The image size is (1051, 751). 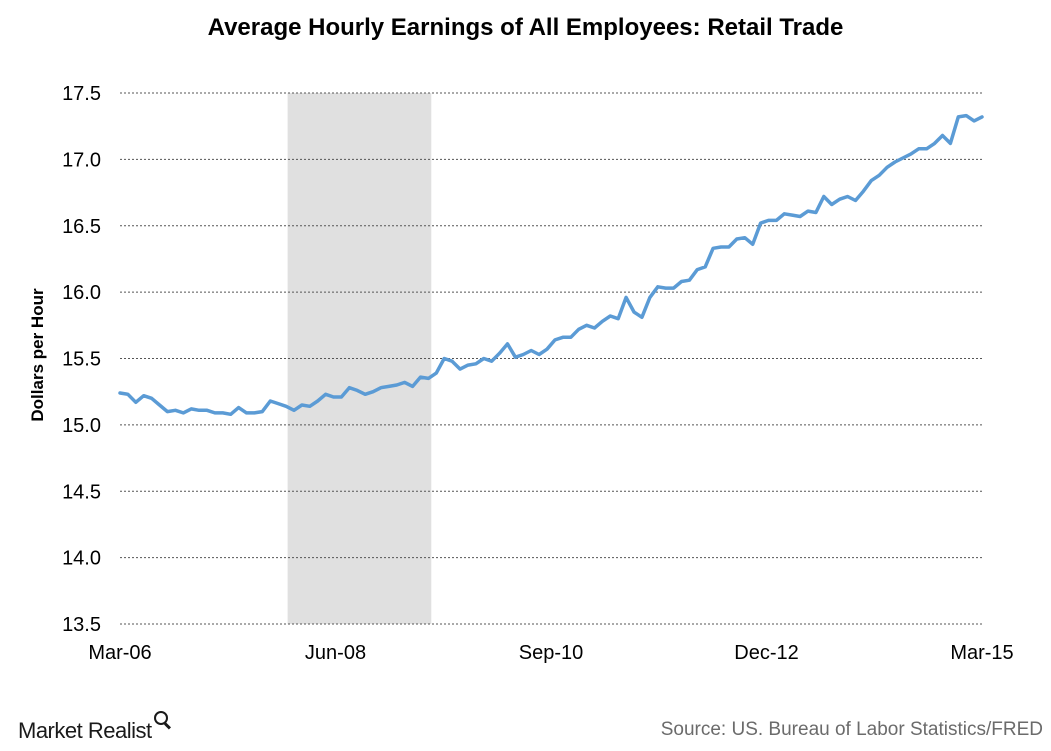 What do you see at coordinates (81, 293) in the screenshot?
I see `y-tick-label: 16.0` at bounding box center [81, 293].